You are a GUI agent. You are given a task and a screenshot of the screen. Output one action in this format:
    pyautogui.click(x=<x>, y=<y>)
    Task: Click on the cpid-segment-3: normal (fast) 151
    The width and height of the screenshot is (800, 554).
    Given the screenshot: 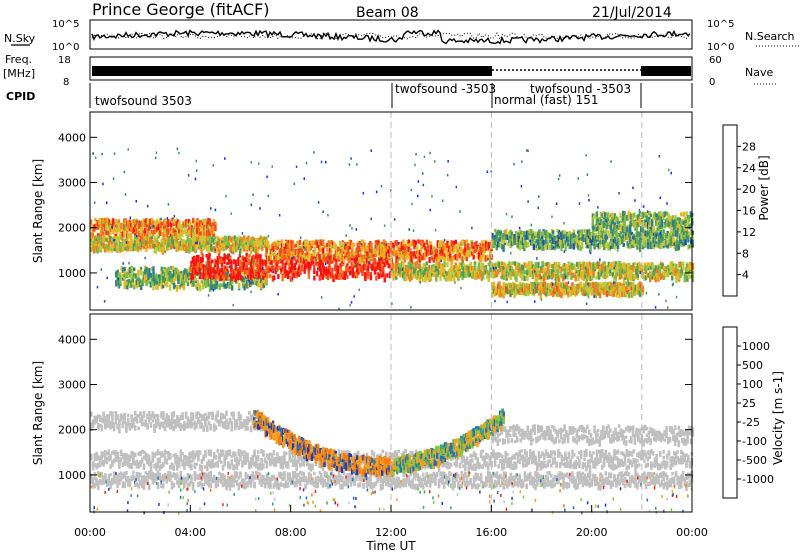 What is the action you would take?
    pyautogui.click(x=546, y=100)
    